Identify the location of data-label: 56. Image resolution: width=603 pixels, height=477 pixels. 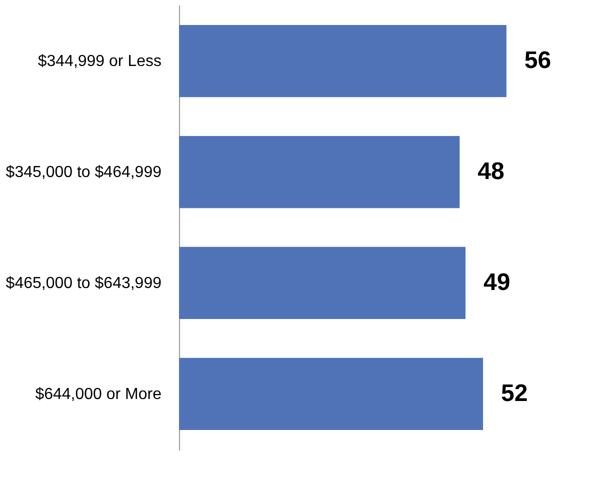
(538, 60).